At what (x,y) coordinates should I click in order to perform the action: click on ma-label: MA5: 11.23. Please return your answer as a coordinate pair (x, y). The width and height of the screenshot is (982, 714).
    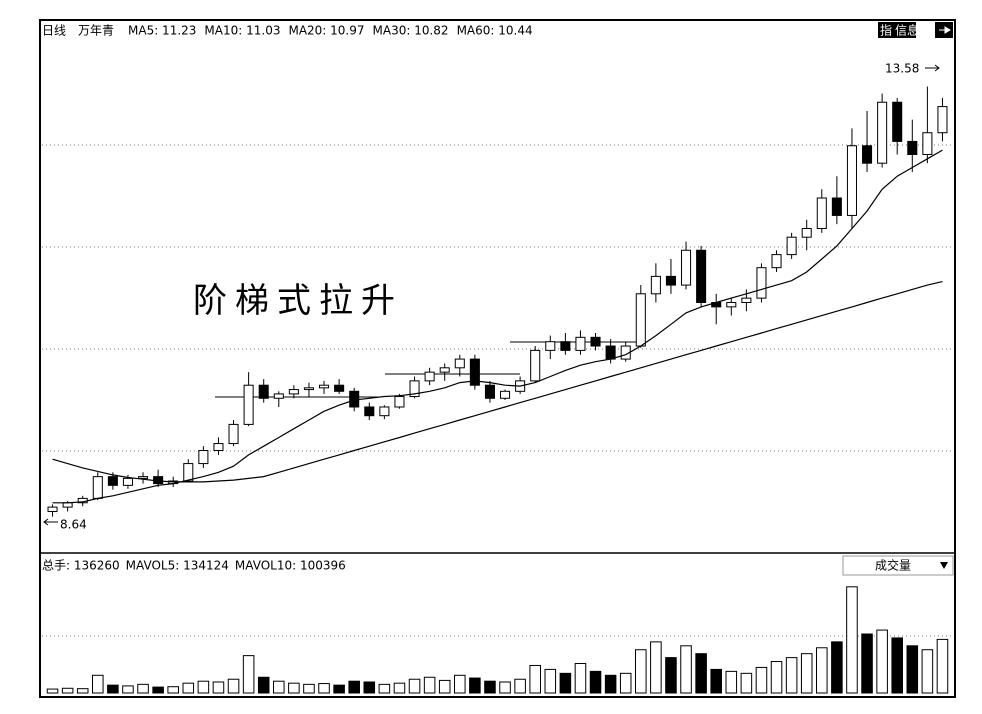
    Looking at the image, I should click on (162, 31).